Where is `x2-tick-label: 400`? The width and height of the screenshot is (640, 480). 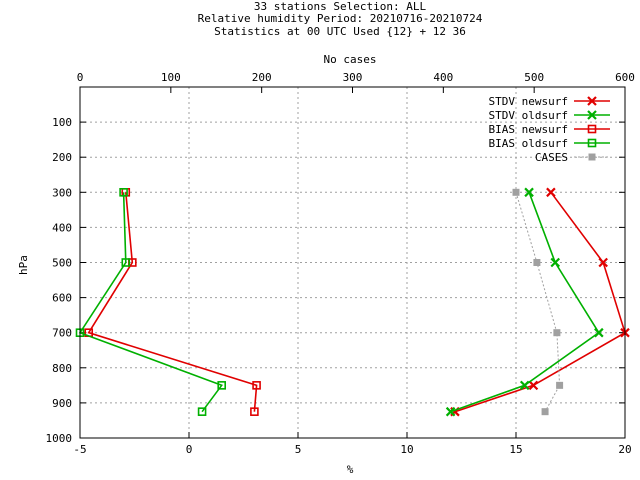 x2-tick-label: 400 is located at coordinates (443, 77).